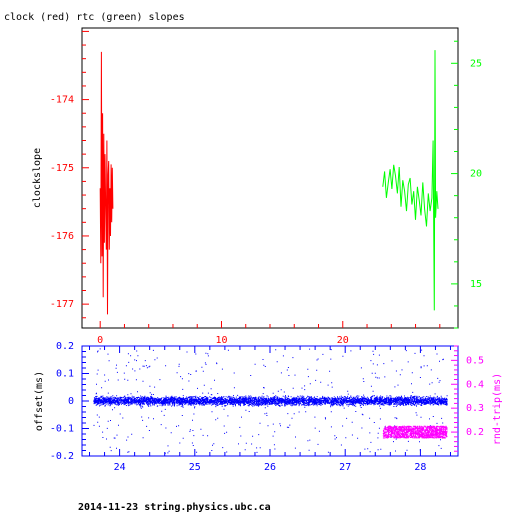 This screenshot has width=512, height=512. I want to click on x-tick-label: 10, so click(221, 340).